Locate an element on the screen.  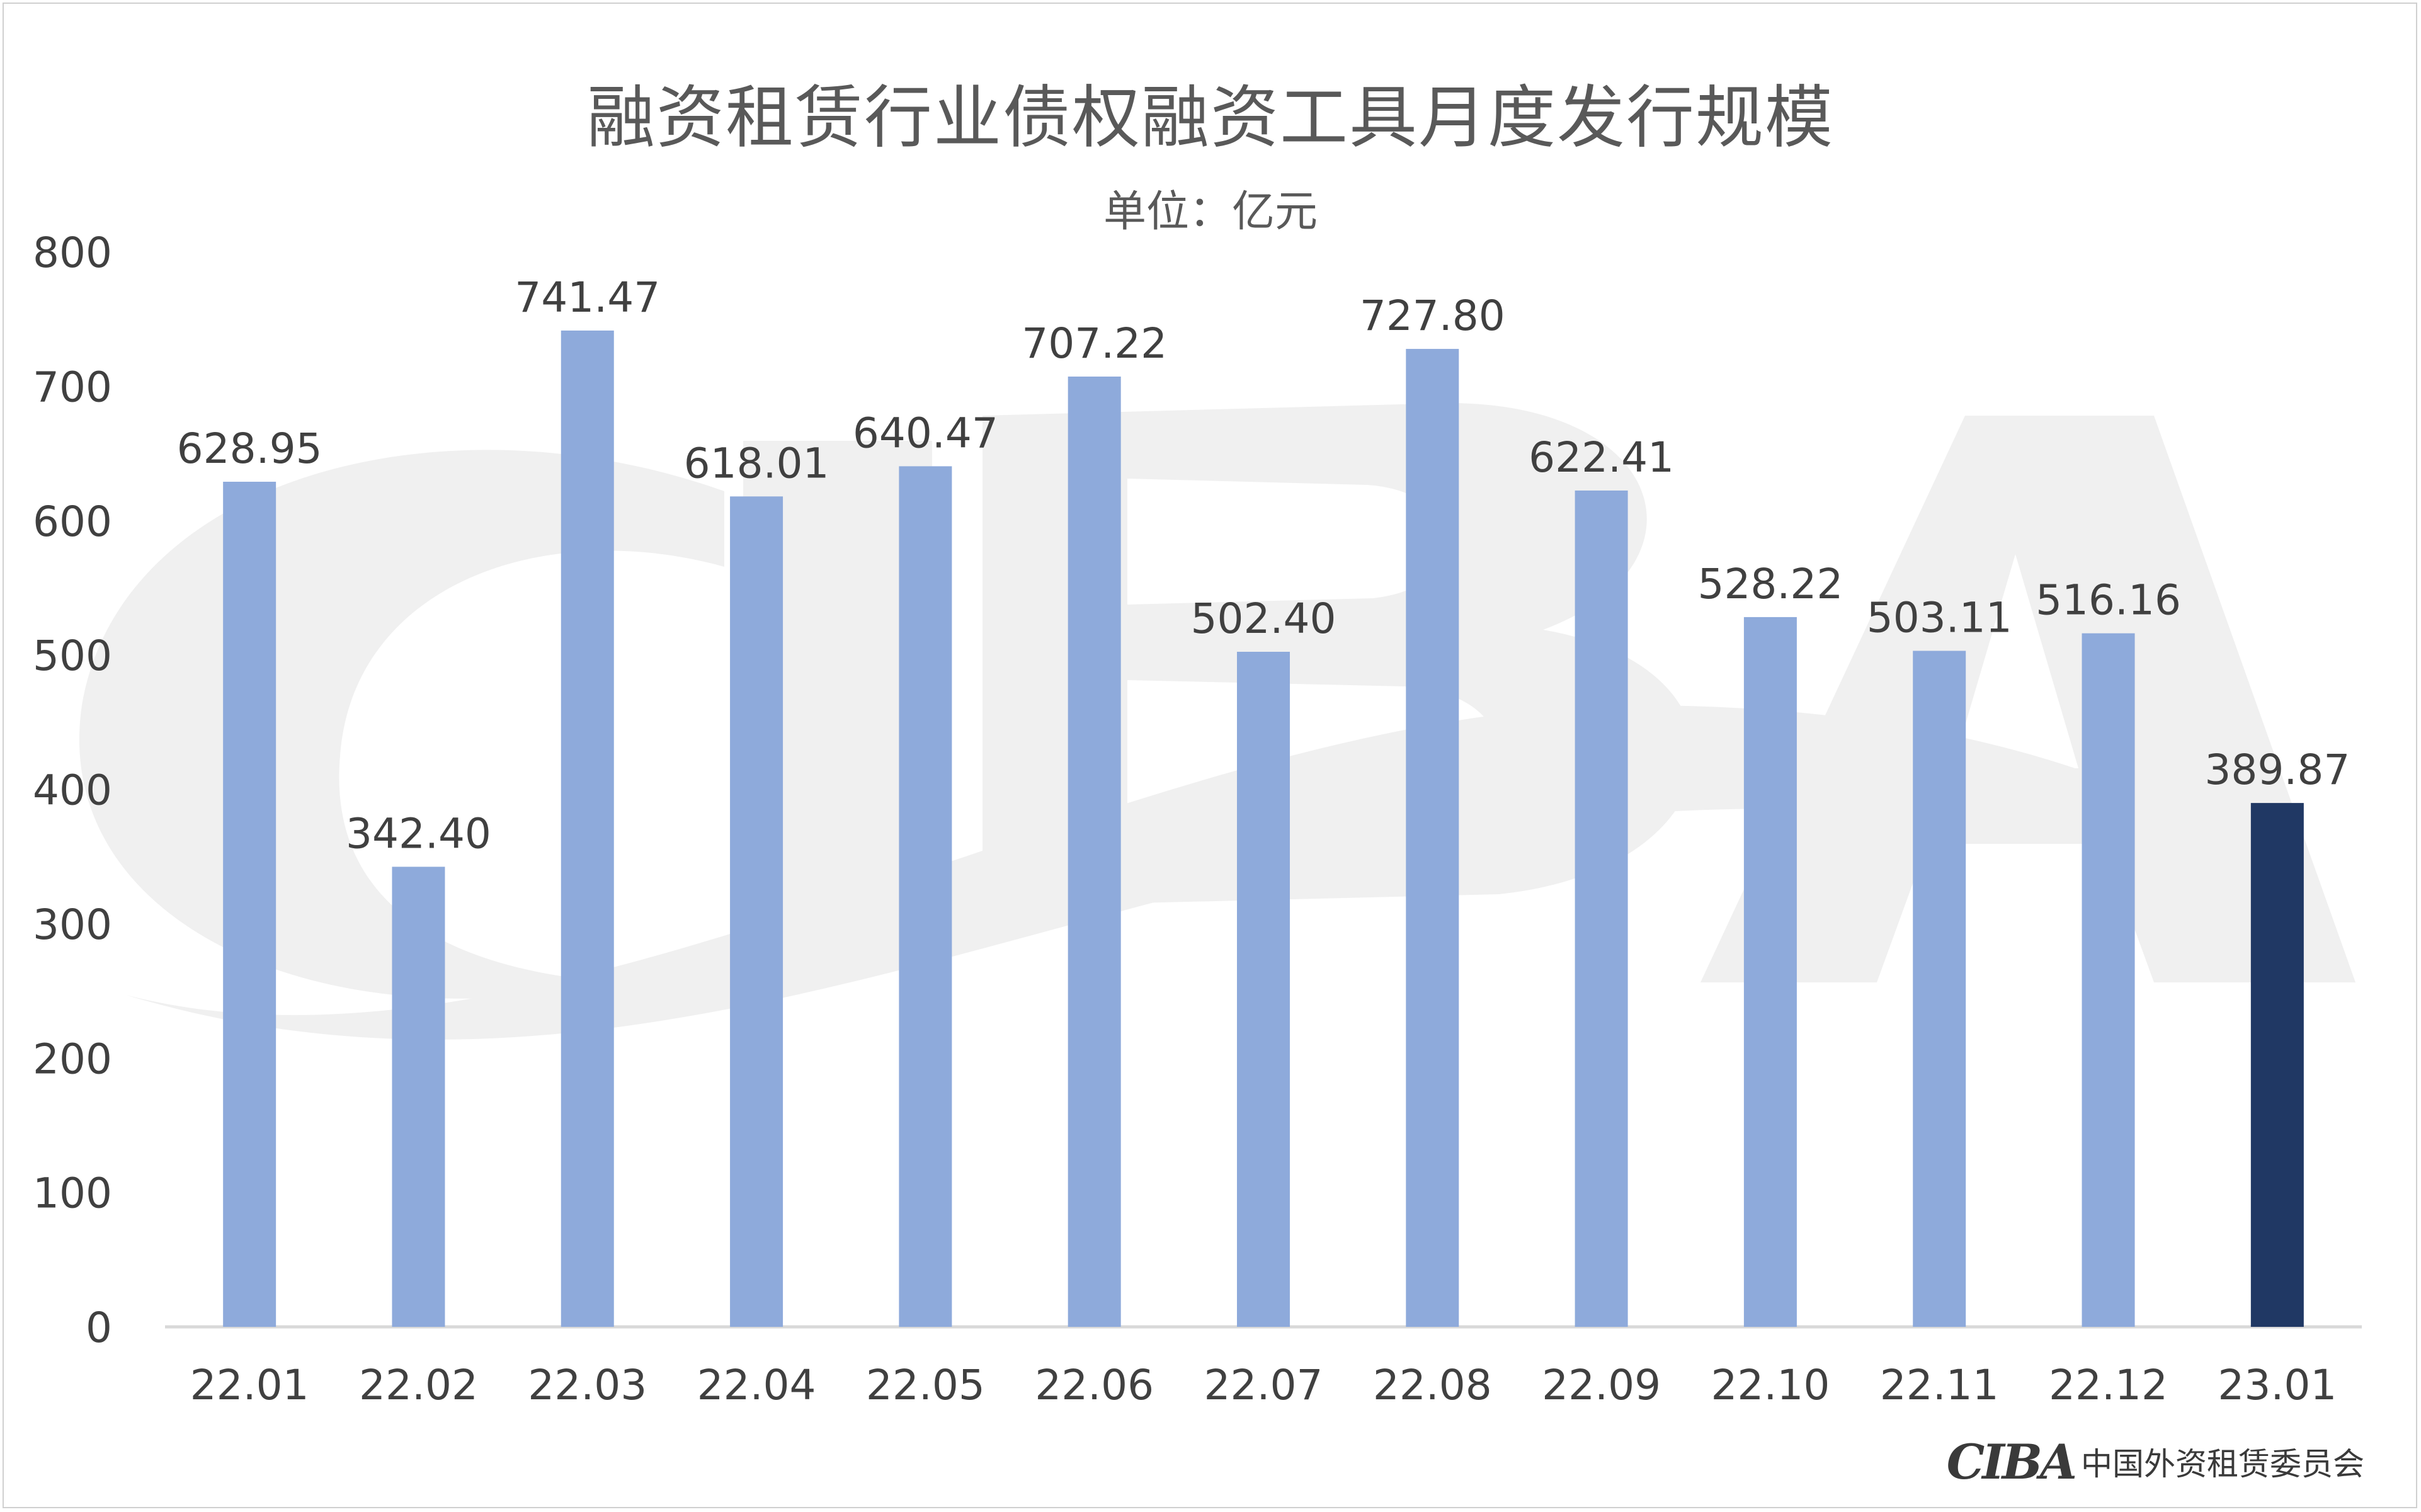
x-tick-label: 22.09 is located at coordinates (1601, 1385).